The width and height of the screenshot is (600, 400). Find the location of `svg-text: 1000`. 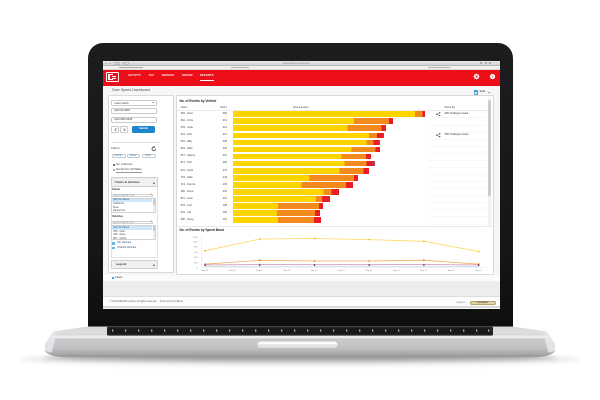

svg-text: 1000 is located at coordinates (195, 243).